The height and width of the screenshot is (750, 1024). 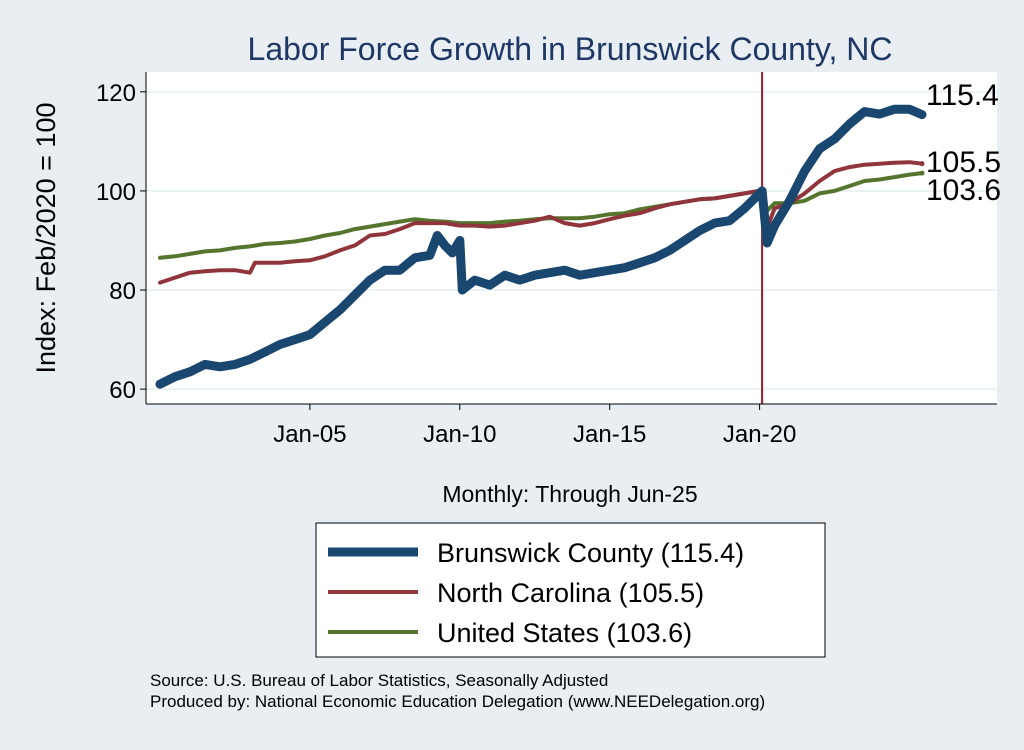 What do you see at coordinates (963, 162) in the screenshot?
I see `series-end-label: 105.5` at bounding box center [963, 162].